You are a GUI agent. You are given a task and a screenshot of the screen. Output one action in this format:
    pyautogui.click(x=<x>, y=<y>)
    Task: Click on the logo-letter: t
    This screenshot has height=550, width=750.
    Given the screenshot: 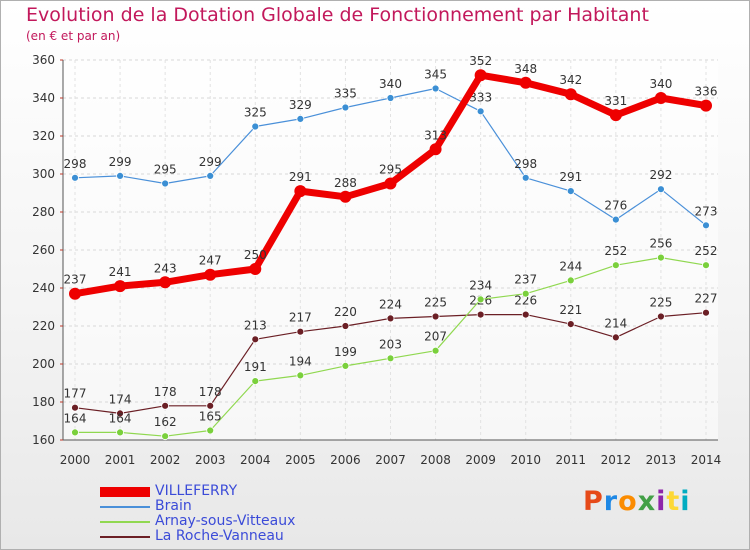 What is the action you would take?
    pyautogui.click(x=673, y=501)
    